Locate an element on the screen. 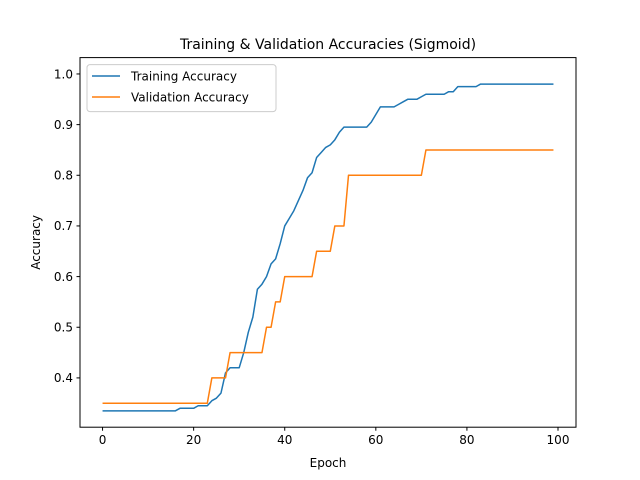 Image resolution: width=640 pixels, height=480 pixels. x-tick-label: 40 is located at coordinates (284, 440).